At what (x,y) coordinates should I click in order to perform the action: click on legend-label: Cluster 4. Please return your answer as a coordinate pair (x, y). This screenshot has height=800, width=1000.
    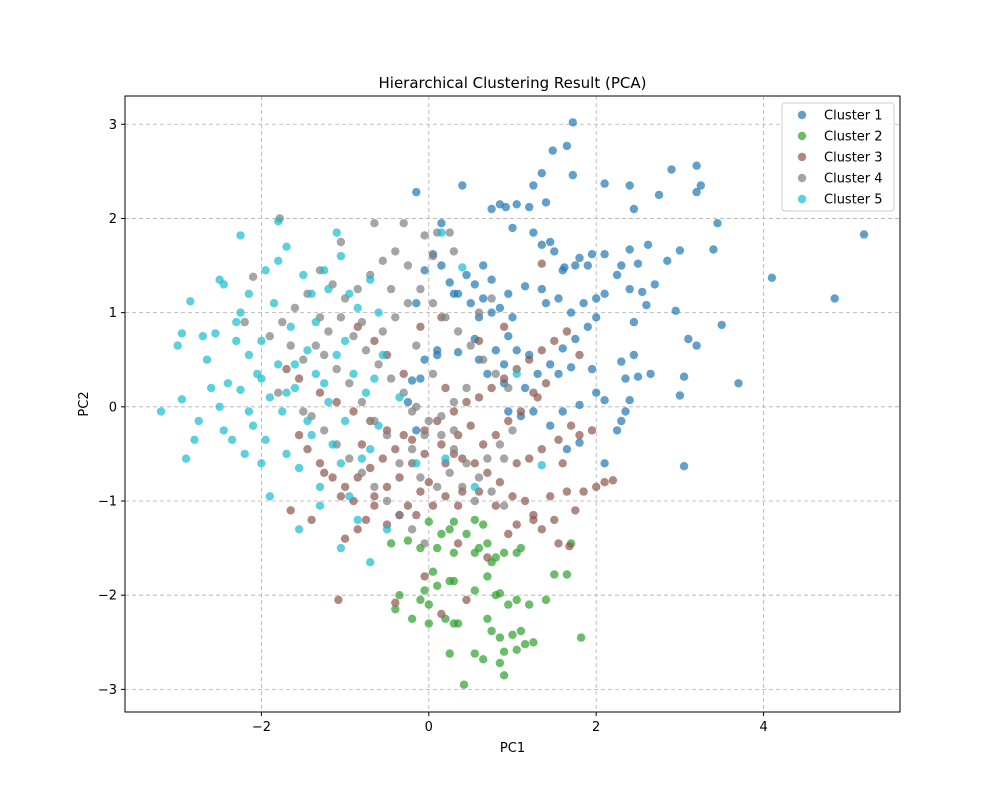
    Looking at the image, I should click on (853, 179).